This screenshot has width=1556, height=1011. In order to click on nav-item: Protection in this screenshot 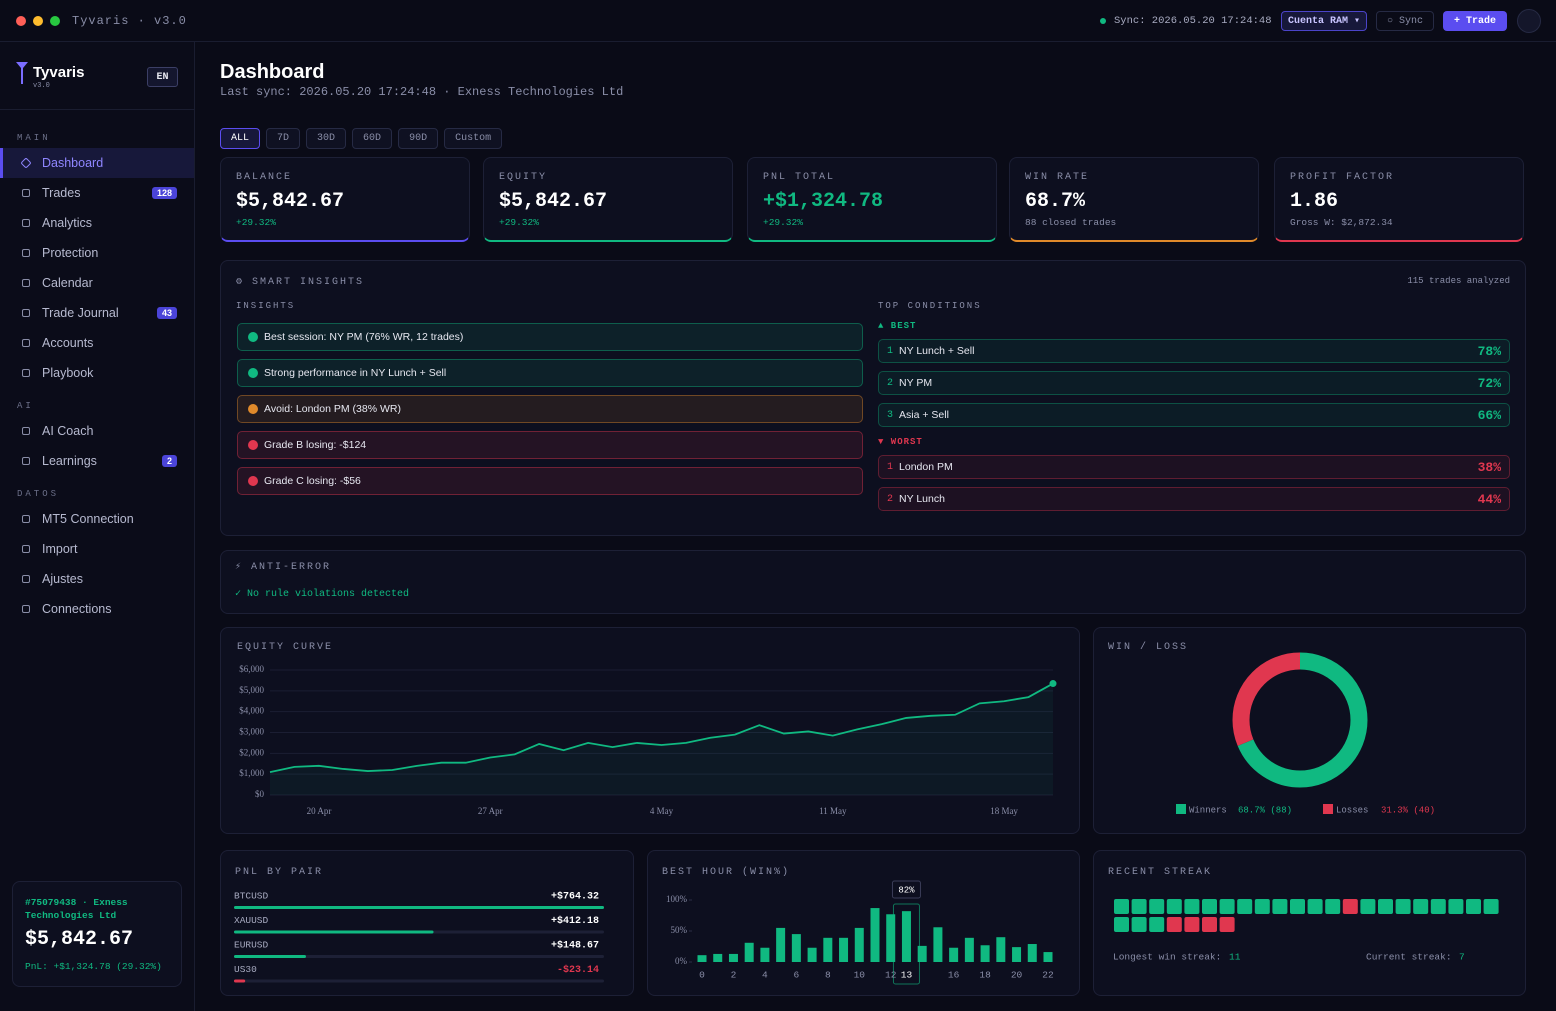, I will do `click(97, 253)`.